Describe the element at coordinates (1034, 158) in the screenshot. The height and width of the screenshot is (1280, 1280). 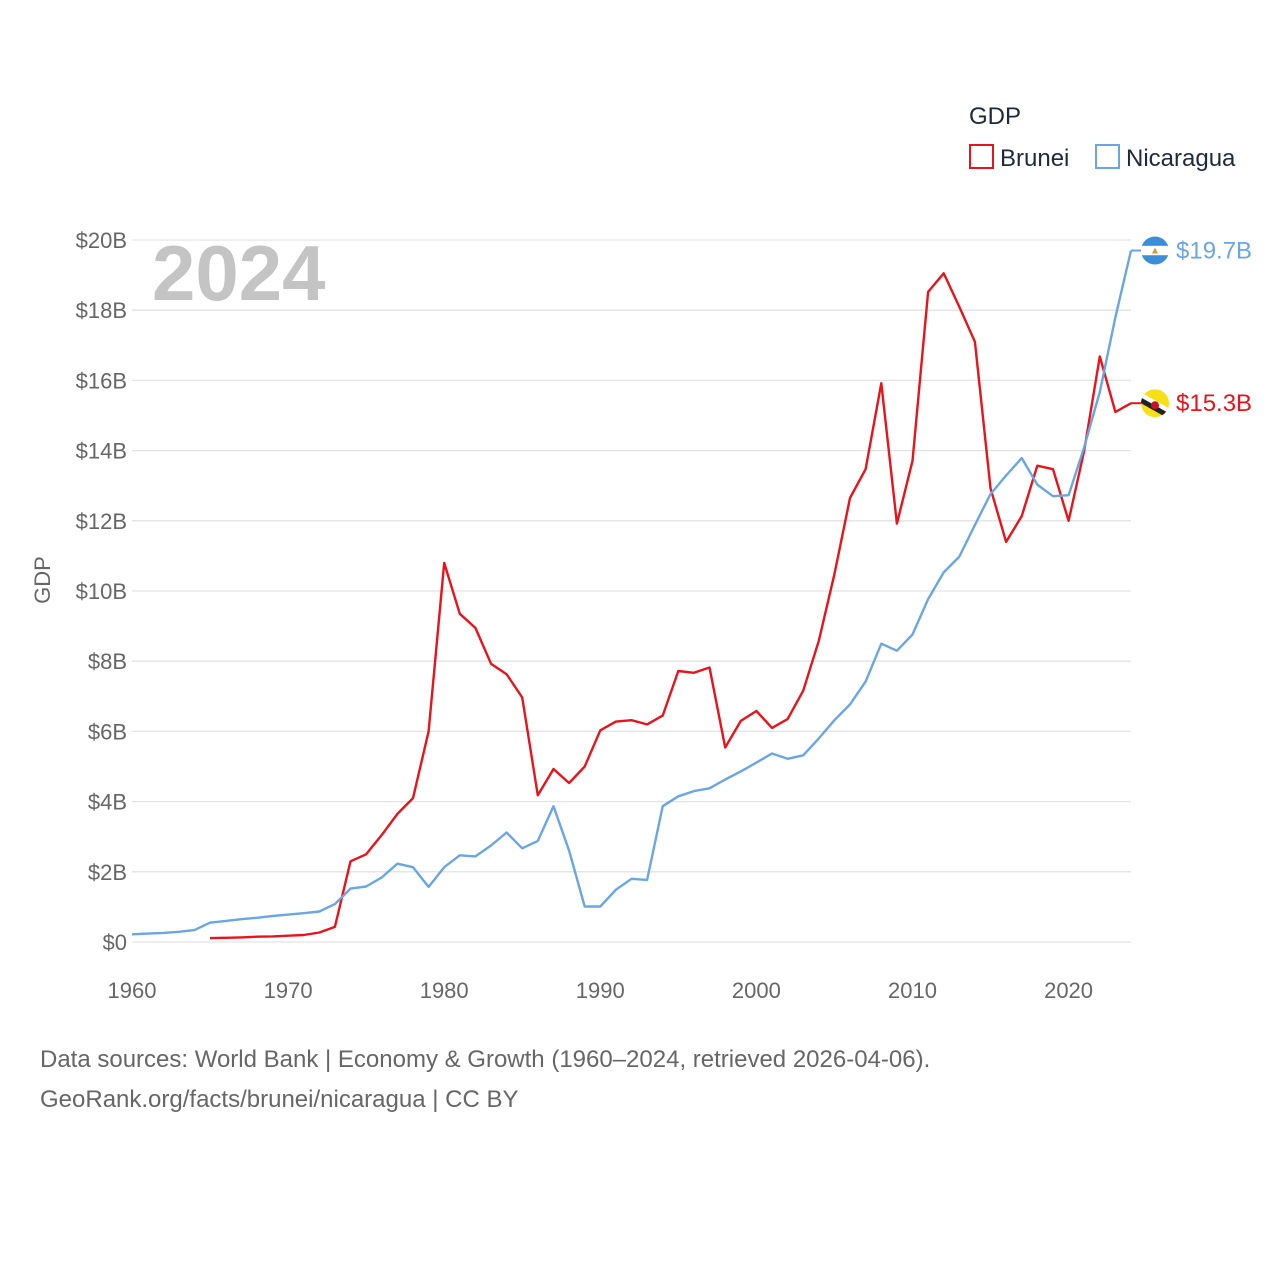
I see `legend-label: Brunei` at that location.